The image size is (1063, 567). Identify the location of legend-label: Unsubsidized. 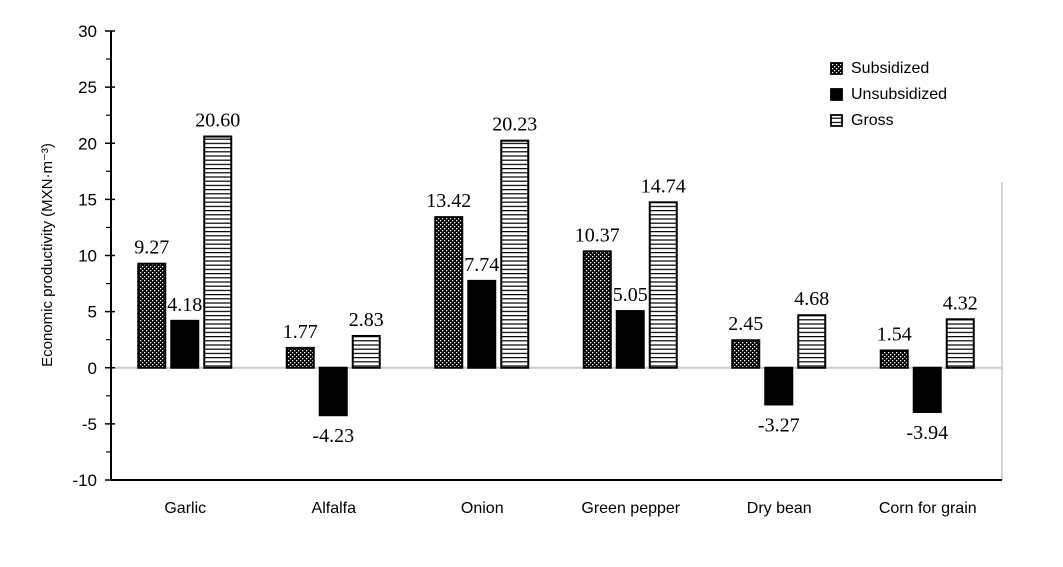
(899, 94).